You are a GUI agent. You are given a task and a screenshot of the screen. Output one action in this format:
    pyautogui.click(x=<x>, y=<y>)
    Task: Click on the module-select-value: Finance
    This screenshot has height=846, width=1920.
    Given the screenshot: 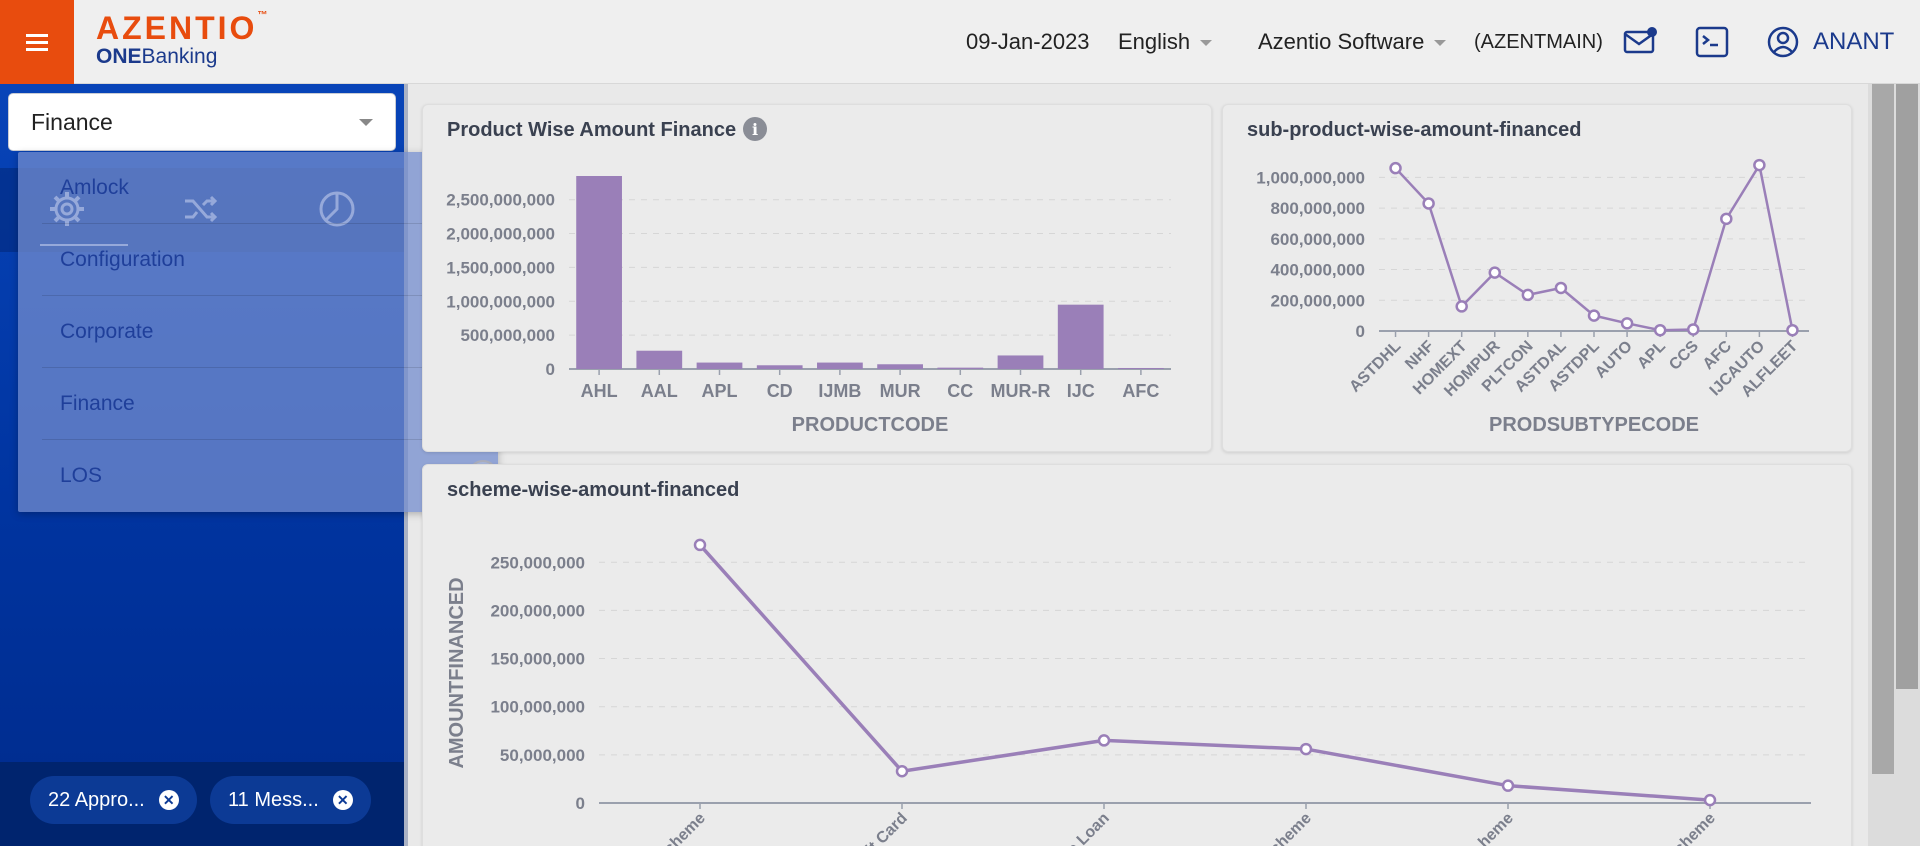 What is the action you would take?
    pyautogui.click(x=72, y=121)
    